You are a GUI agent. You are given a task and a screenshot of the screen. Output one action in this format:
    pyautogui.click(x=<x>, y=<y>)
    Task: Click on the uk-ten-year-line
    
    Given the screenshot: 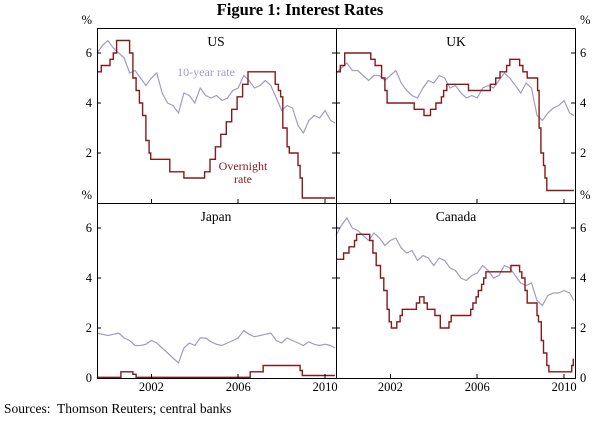 What is the action you would take?
    pyautogui.click(x=455, y=92)
    